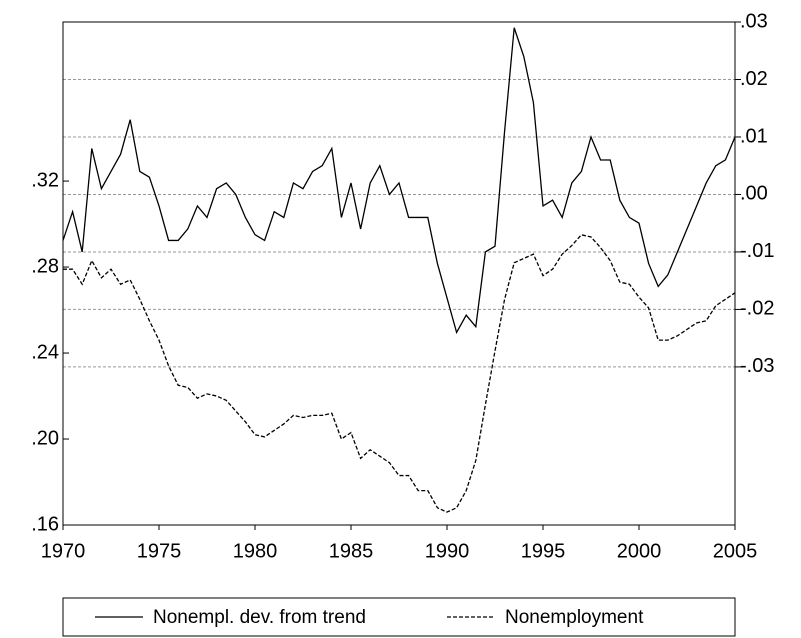  What do you see at coordinates (757, 366) in the screenshot?
I see `y2-tick-label: -.03` at bounding box center [757, 366].